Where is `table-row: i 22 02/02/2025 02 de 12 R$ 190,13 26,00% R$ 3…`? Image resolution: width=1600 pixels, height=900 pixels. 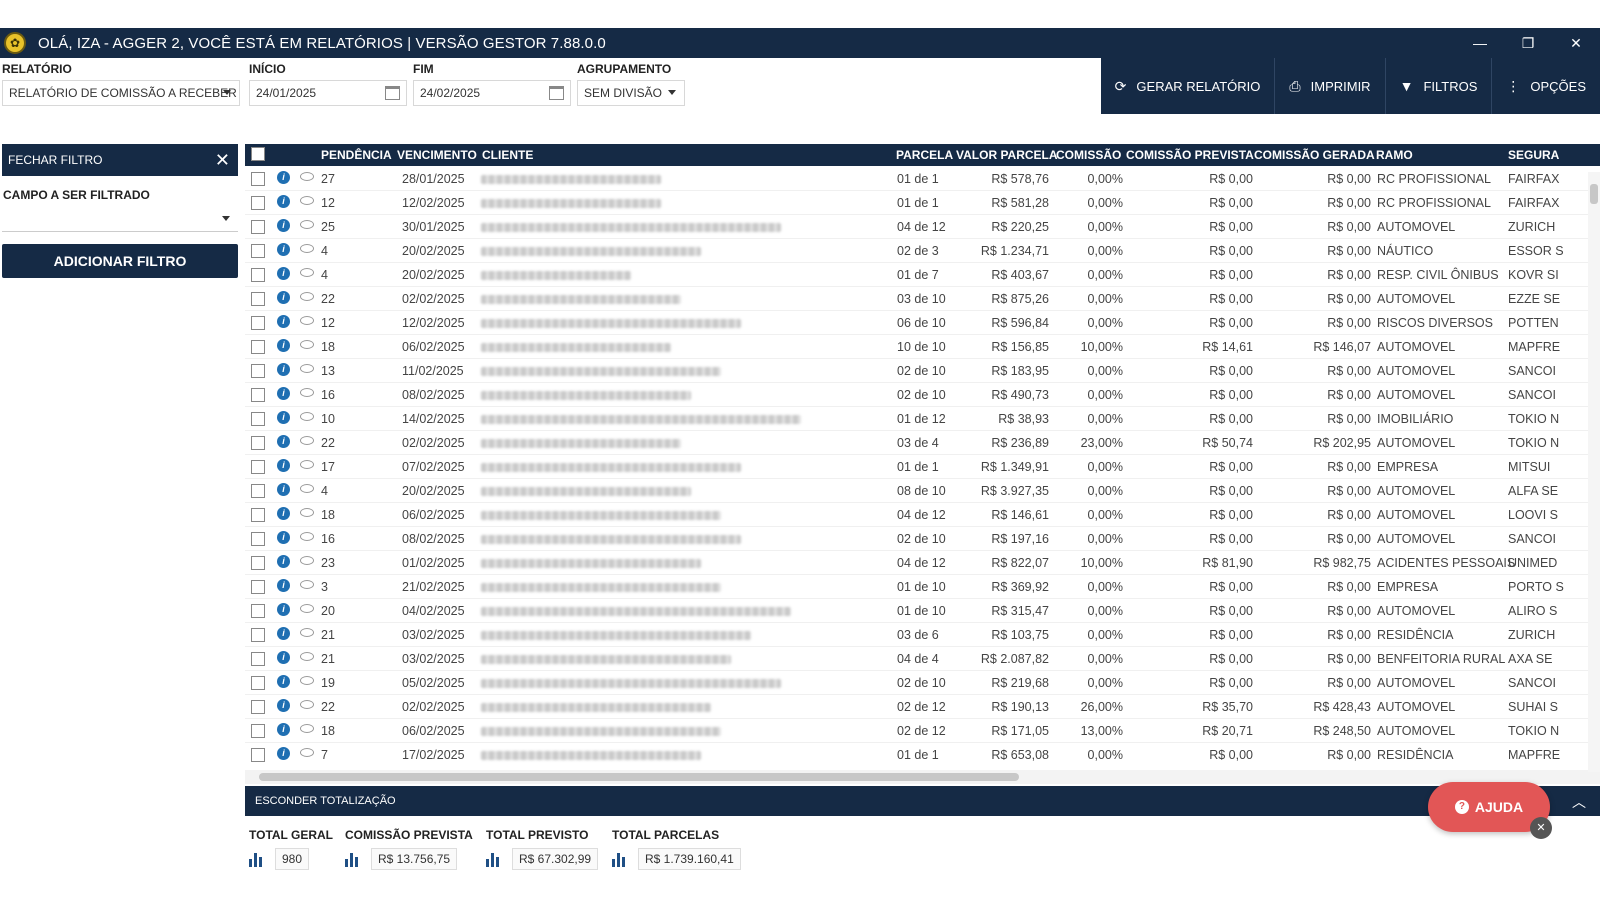 table-row: i 22 02/02/2025 02 de 12 R$ 190,13 26,00% R$ 3… is located at coordinates (922, 707).